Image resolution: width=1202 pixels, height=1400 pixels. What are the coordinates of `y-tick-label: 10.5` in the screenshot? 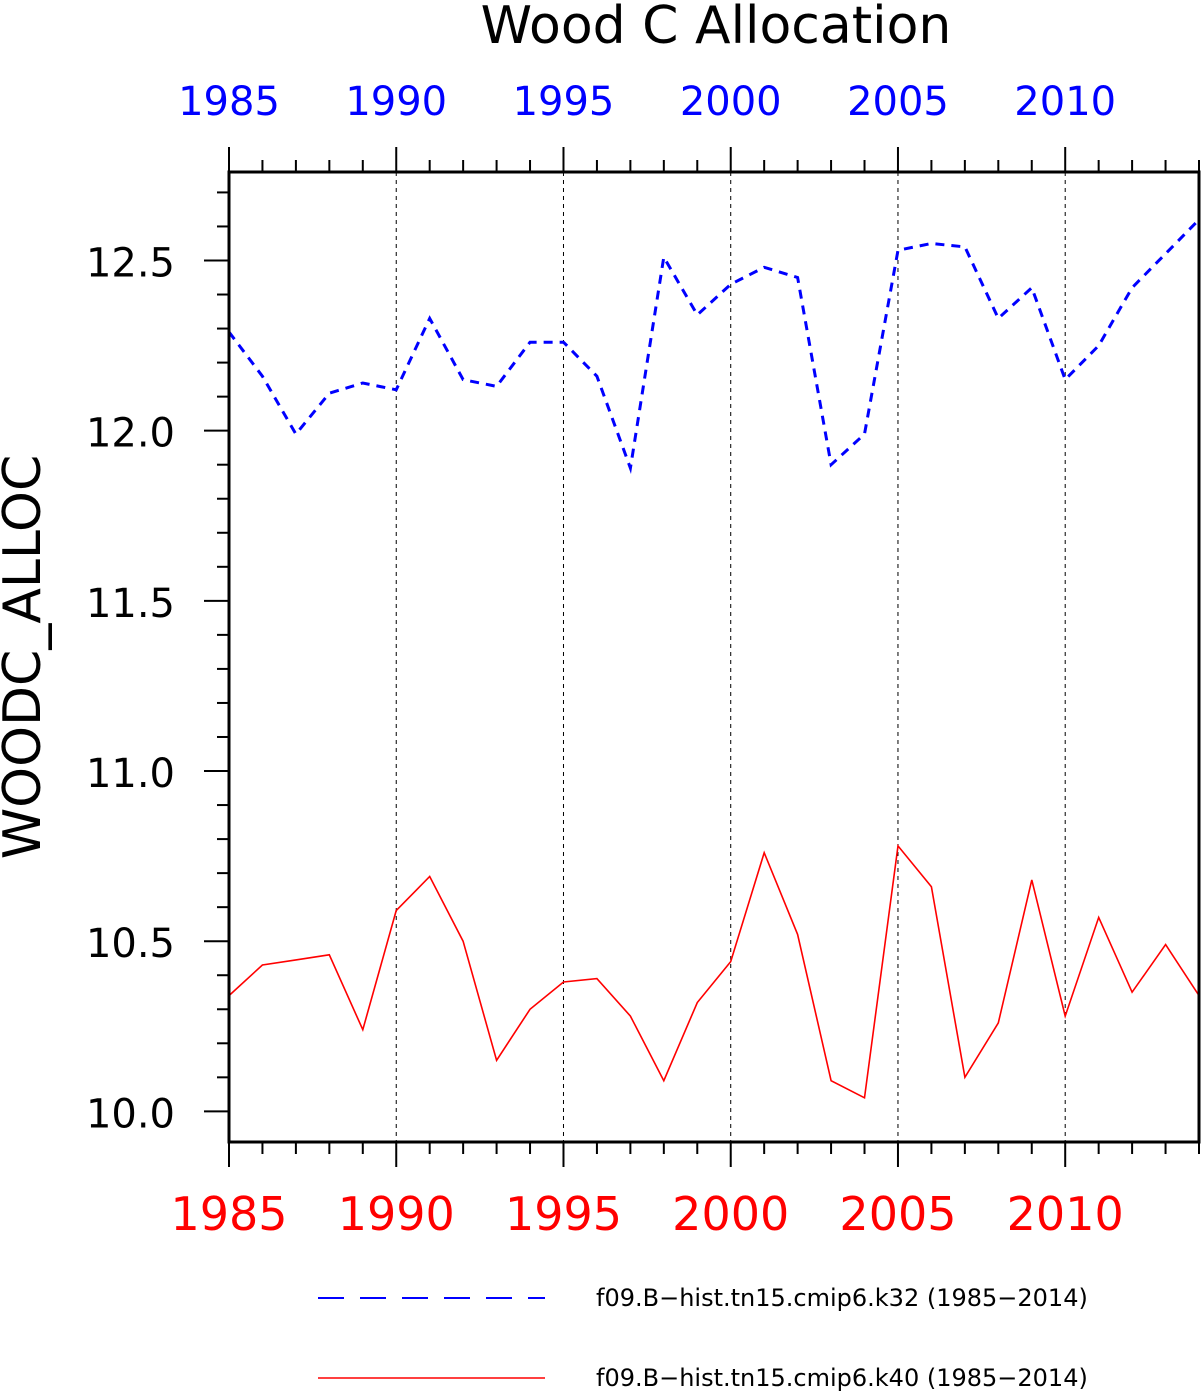 It's located at (130, 944).